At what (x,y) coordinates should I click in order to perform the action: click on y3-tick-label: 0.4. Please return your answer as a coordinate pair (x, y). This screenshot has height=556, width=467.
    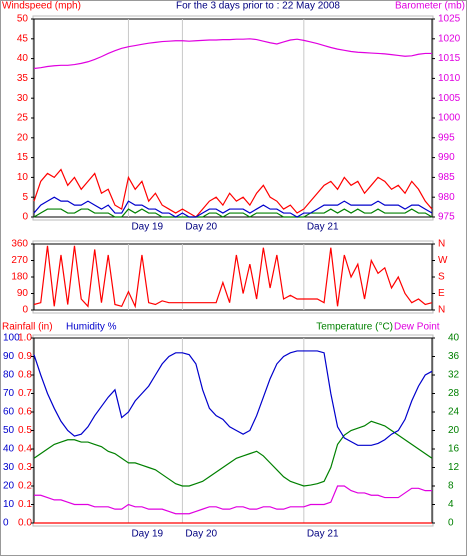
    Looking at the image, I should click on (25, 449).